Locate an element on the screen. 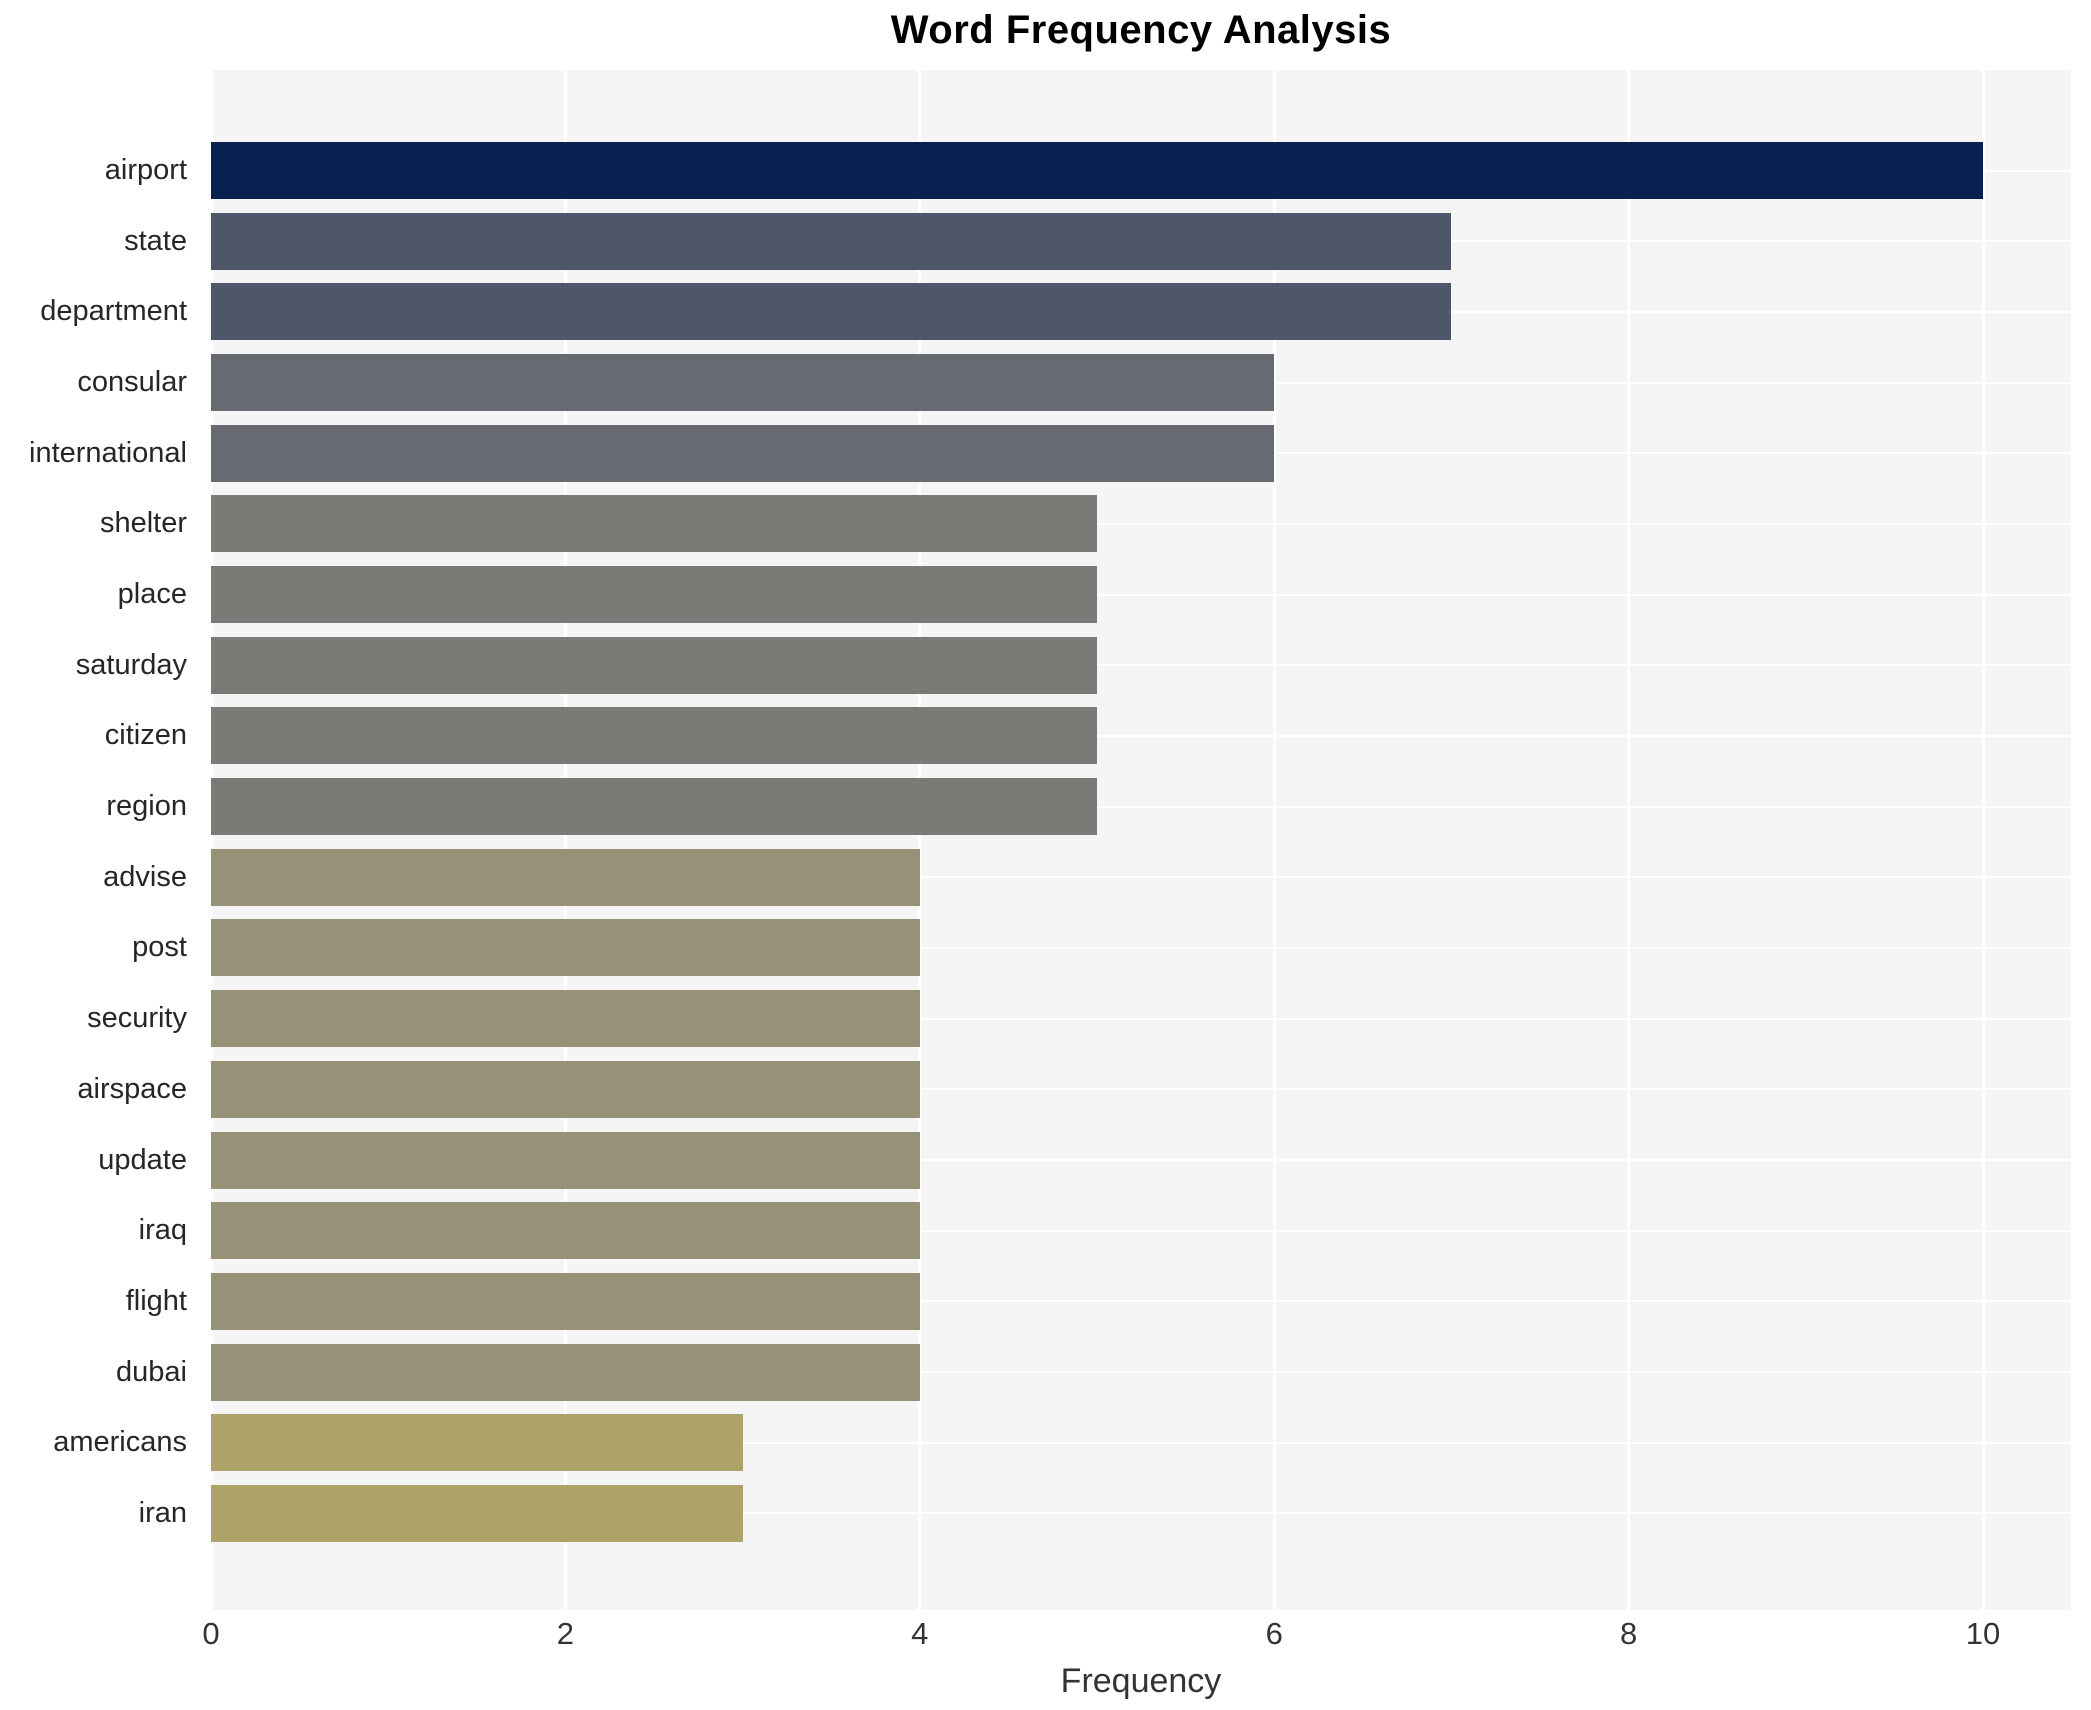 The width and height of the screenshot is (2091, 1710). bar-saturday is located at coordinates (654, 665).